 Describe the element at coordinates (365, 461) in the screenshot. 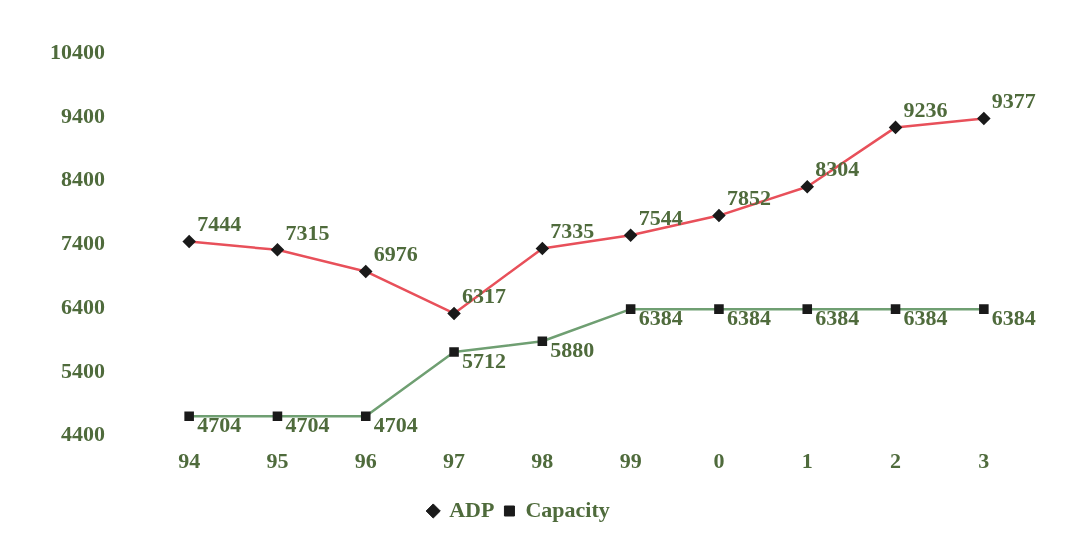

I see `x-tick-label: 96` at that location.